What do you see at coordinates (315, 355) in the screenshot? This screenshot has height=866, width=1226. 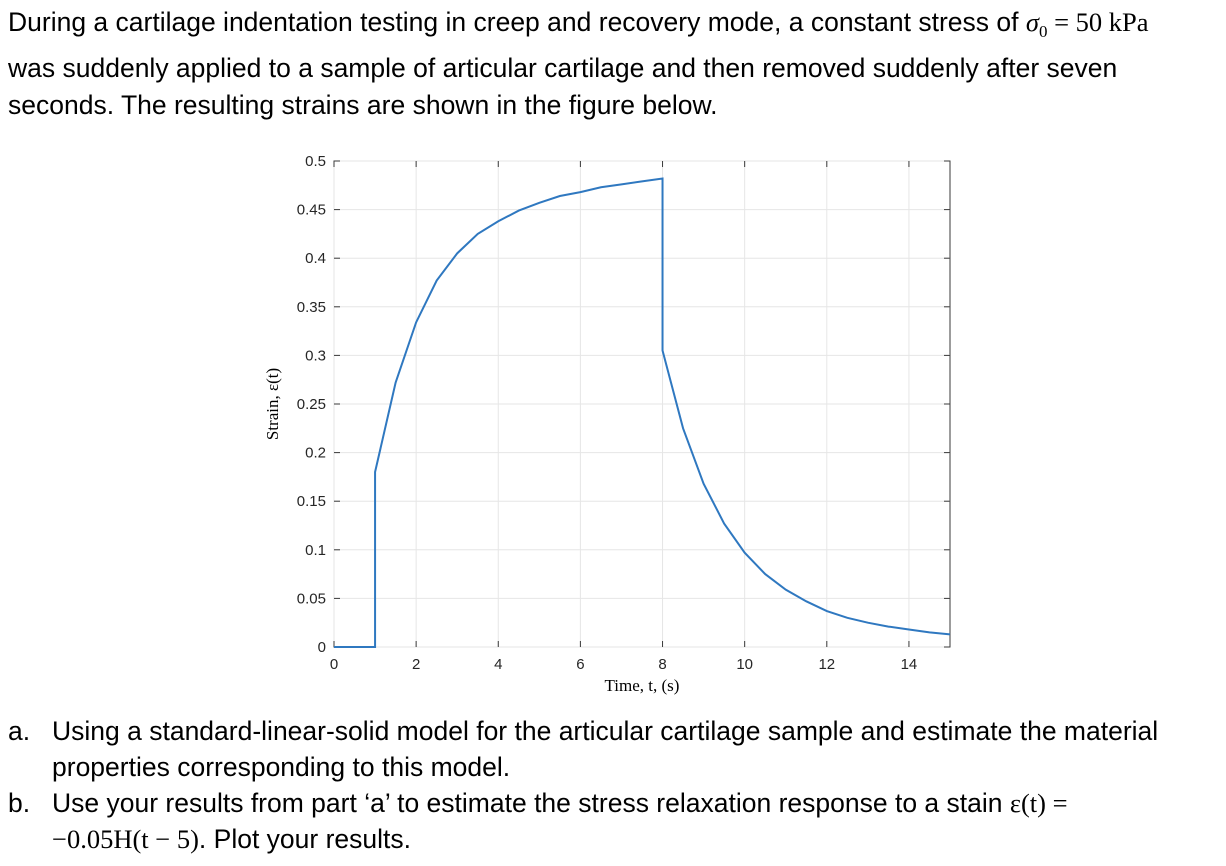 I see `y-tick-label: 0.3` at bounding box center [315, 355].